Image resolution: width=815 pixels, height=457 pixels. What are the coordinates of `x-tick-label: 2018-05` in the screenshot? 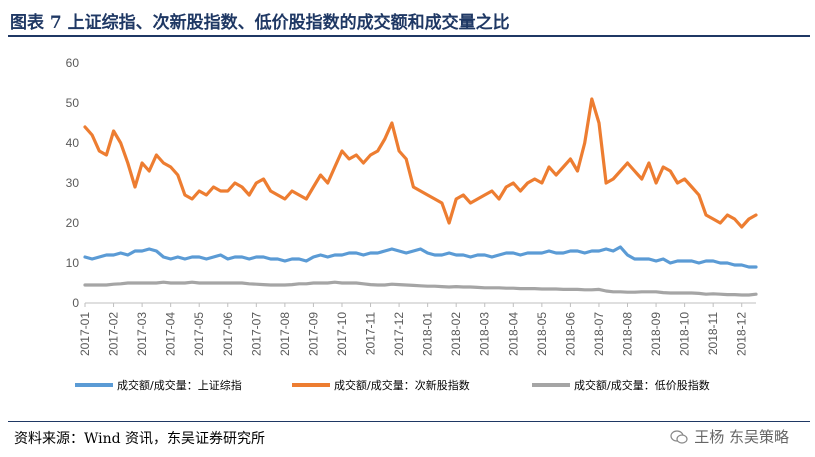 It's located at (542, 334).